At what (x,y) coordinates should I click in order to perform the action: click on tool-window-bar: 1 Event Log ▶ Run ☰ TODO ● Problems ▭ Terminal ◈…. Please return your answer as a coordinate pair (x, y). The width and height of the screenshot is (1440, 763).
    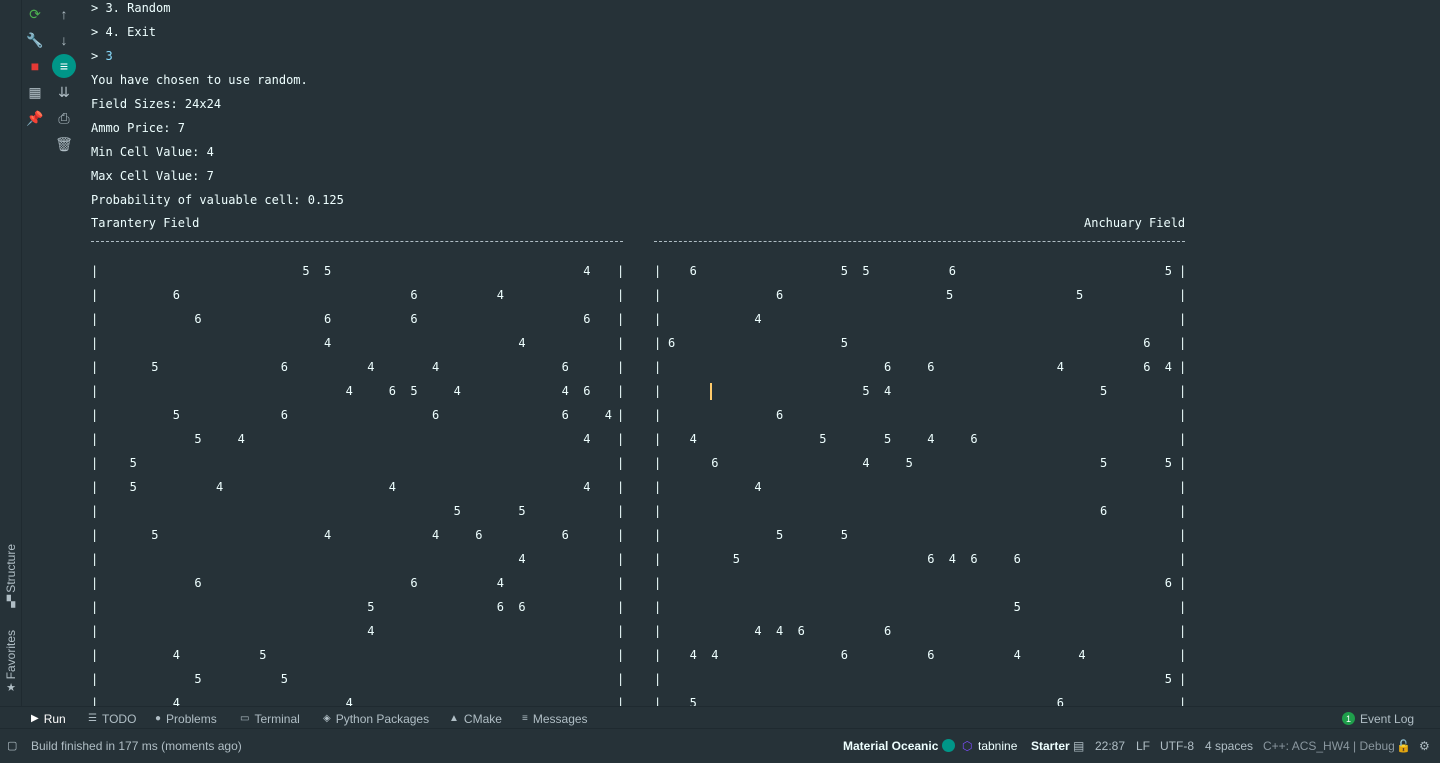
    Looking at the image, I should click on (720, 717).